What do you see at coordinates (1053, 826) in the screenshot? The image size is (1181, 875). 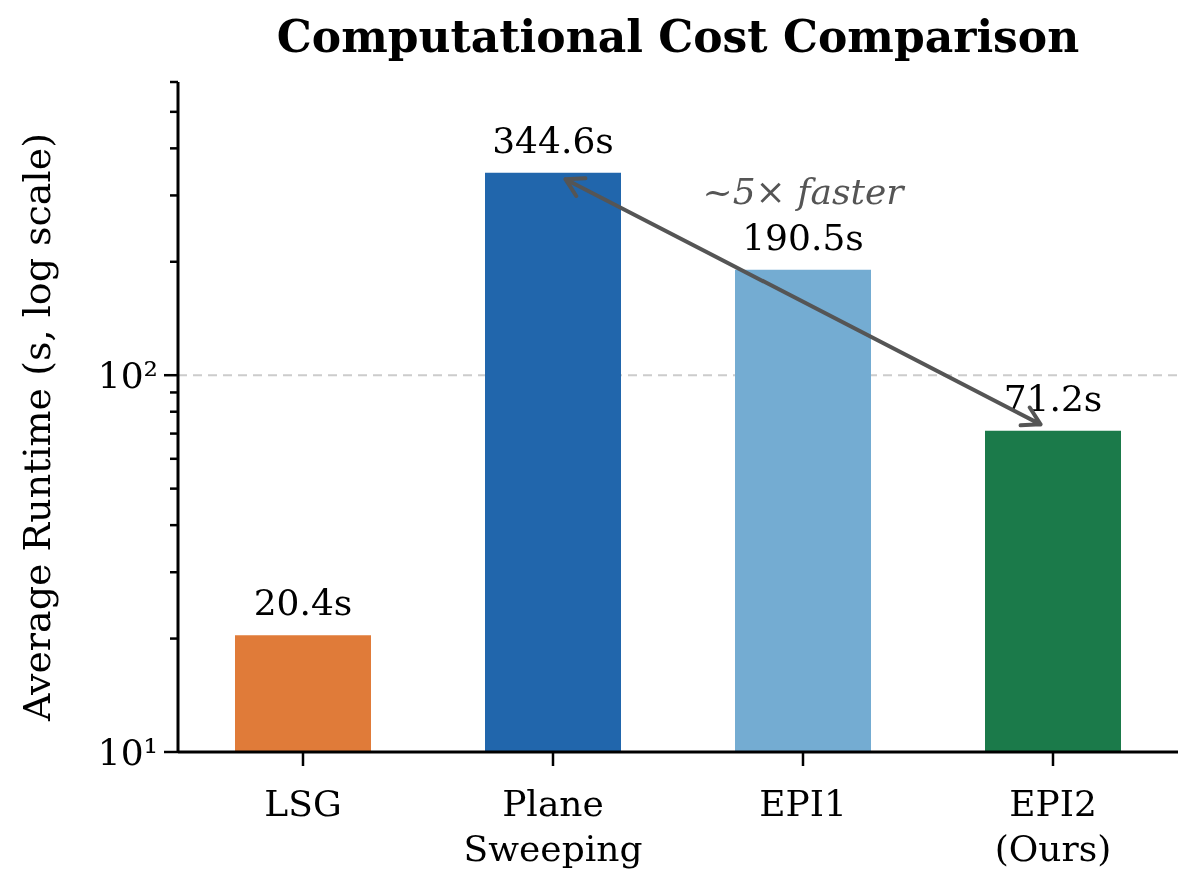 I see `x-tick-label: EPI2 (Ours)` at bounding box center [1053, 826].